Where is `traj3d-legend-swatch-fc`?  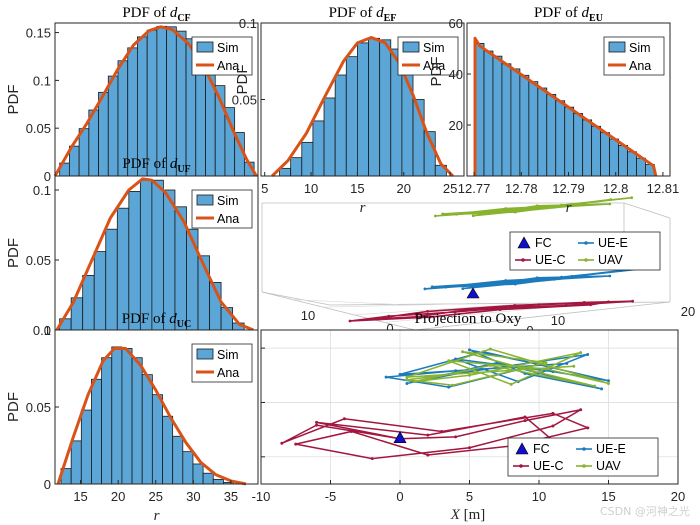
traj3d-legend-swatch-fc is located at coordinates (524, 242).